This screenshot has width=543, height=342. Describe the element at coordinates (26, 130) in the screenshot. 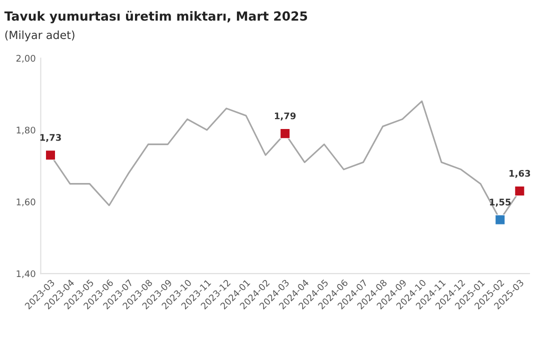

I see `y-tick-label: 1,80` at that location.